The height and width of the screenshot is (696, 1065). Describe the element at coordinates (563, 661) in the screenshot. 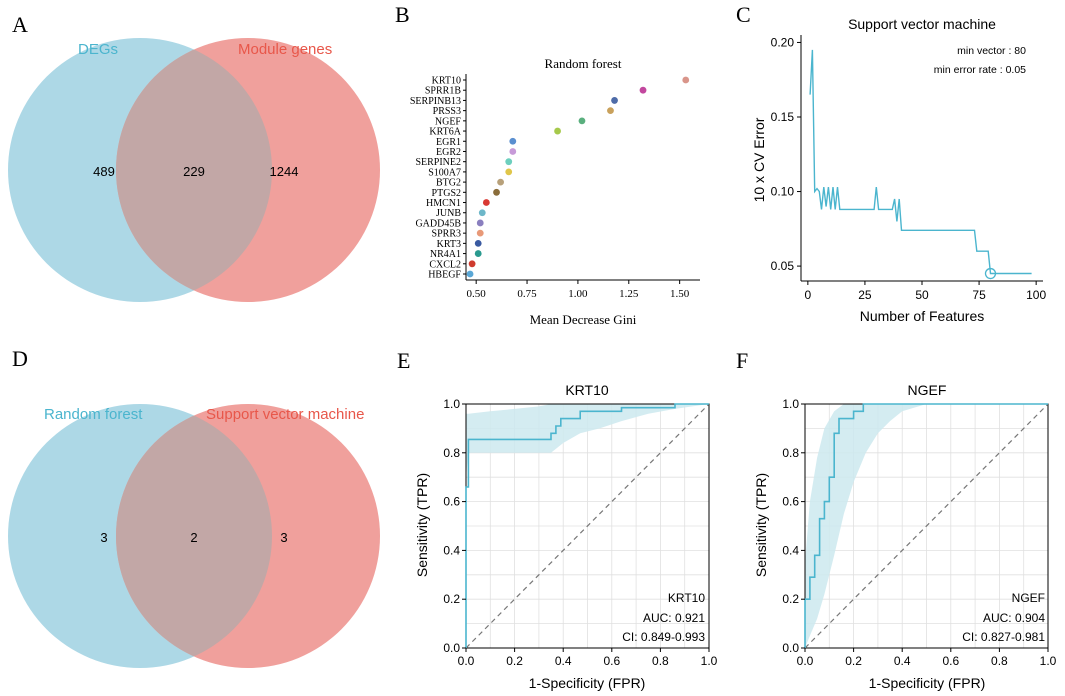

I see `chart-e-x-tick-label: 0.4` at that location.